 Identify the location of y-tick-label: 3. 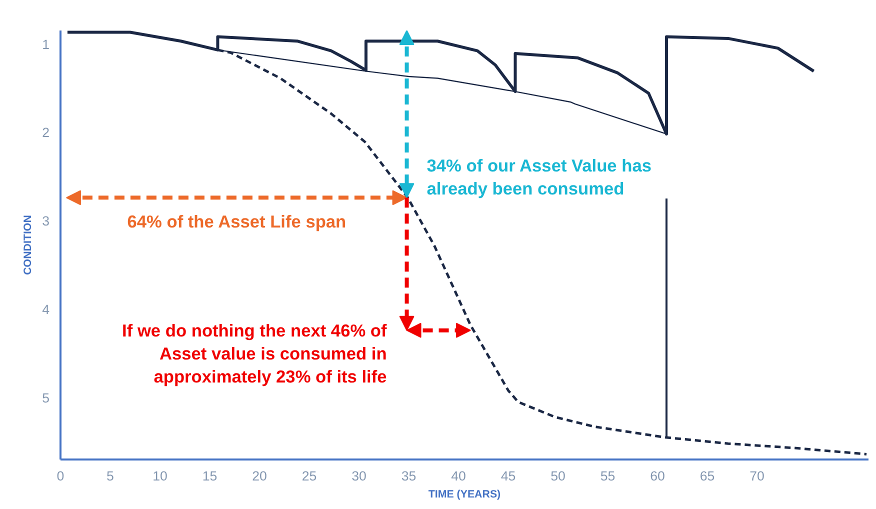
(46, 221).